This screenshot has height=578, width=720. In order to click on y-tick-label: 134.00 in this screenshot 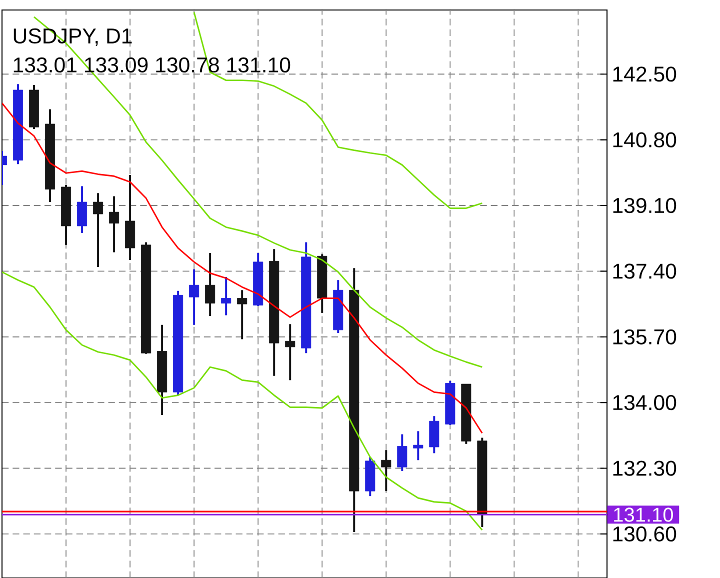, I will do `click(644, 402)`.